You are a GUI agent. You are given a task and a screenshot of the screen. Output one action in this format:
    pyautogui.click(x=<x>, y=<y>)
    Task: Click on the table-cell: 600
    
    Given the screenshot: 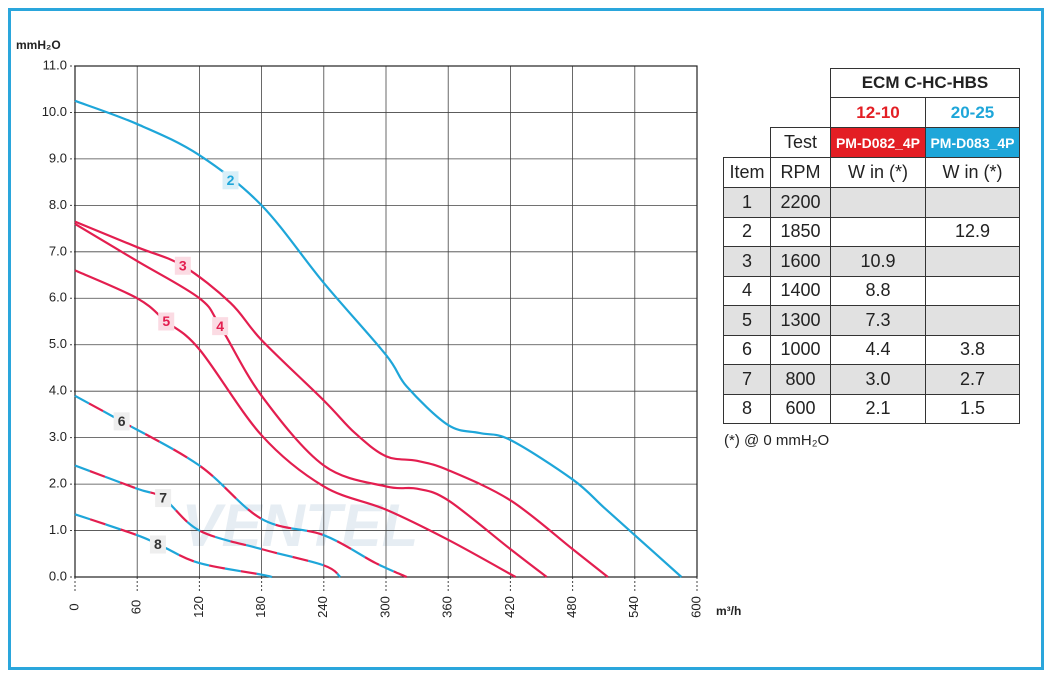 What is the action you would take?
    pyautogui.click(x=800, y=408)
    